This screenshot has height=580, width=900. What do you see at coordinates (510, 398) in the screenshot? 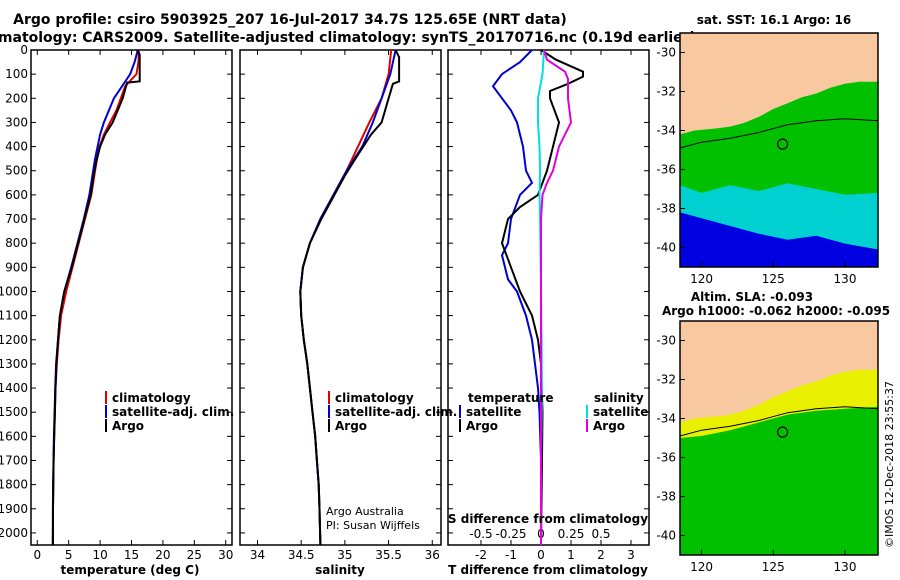
I see `legend-label-temperature: temperature` at bounding box center [510, 398].